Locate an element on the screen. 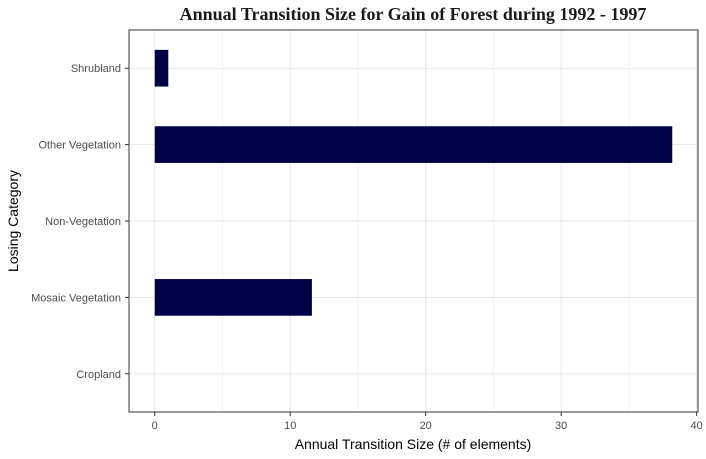 The image size is (706, 459). x-tick-label: 0 is located at coordinates (155, 426).